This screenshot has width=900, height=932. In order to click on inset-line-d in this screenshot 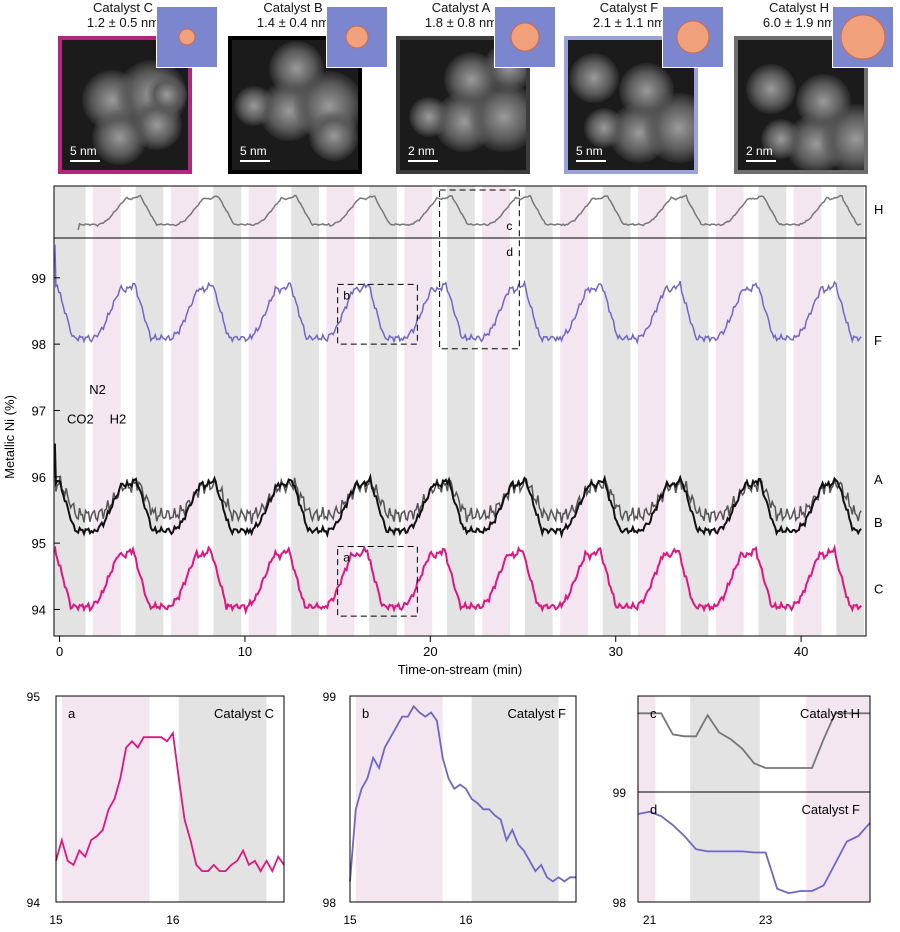, I will do `click(754, 852)`.